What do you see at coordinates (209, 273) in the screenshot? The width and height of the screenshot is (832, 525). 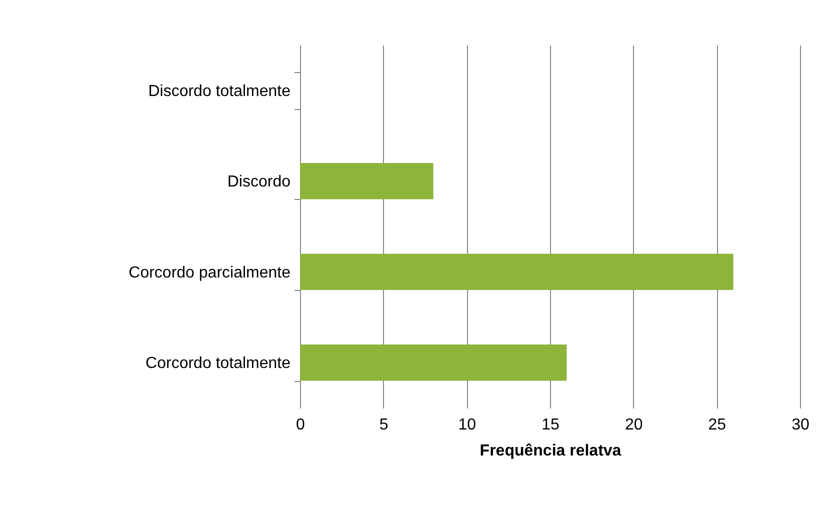 I see `y-tick-label: Corcordo parcialmente` at bounding box center [209, 273].